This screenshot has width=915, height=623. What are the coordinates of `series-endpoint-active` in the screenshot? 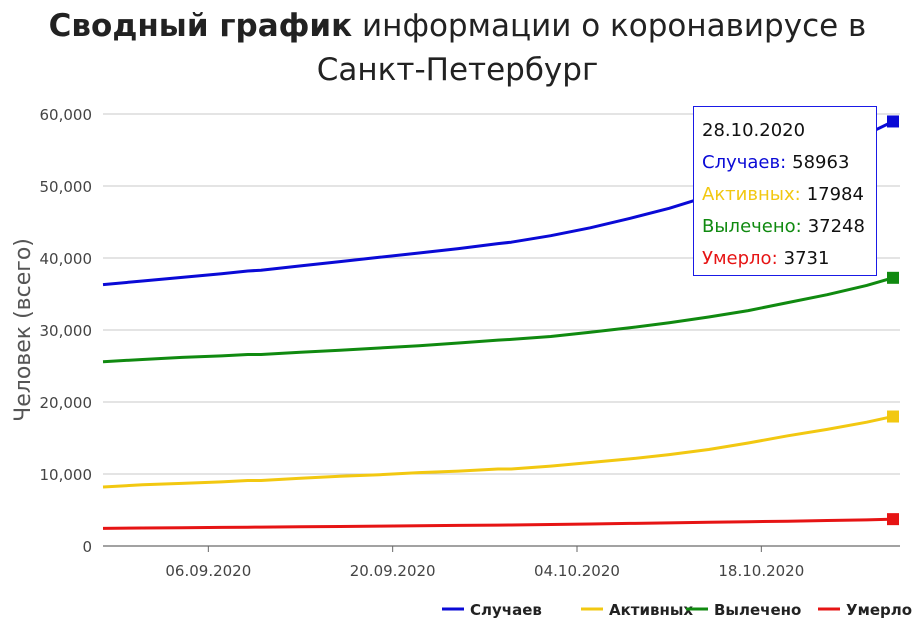 It's located at (893, 416).